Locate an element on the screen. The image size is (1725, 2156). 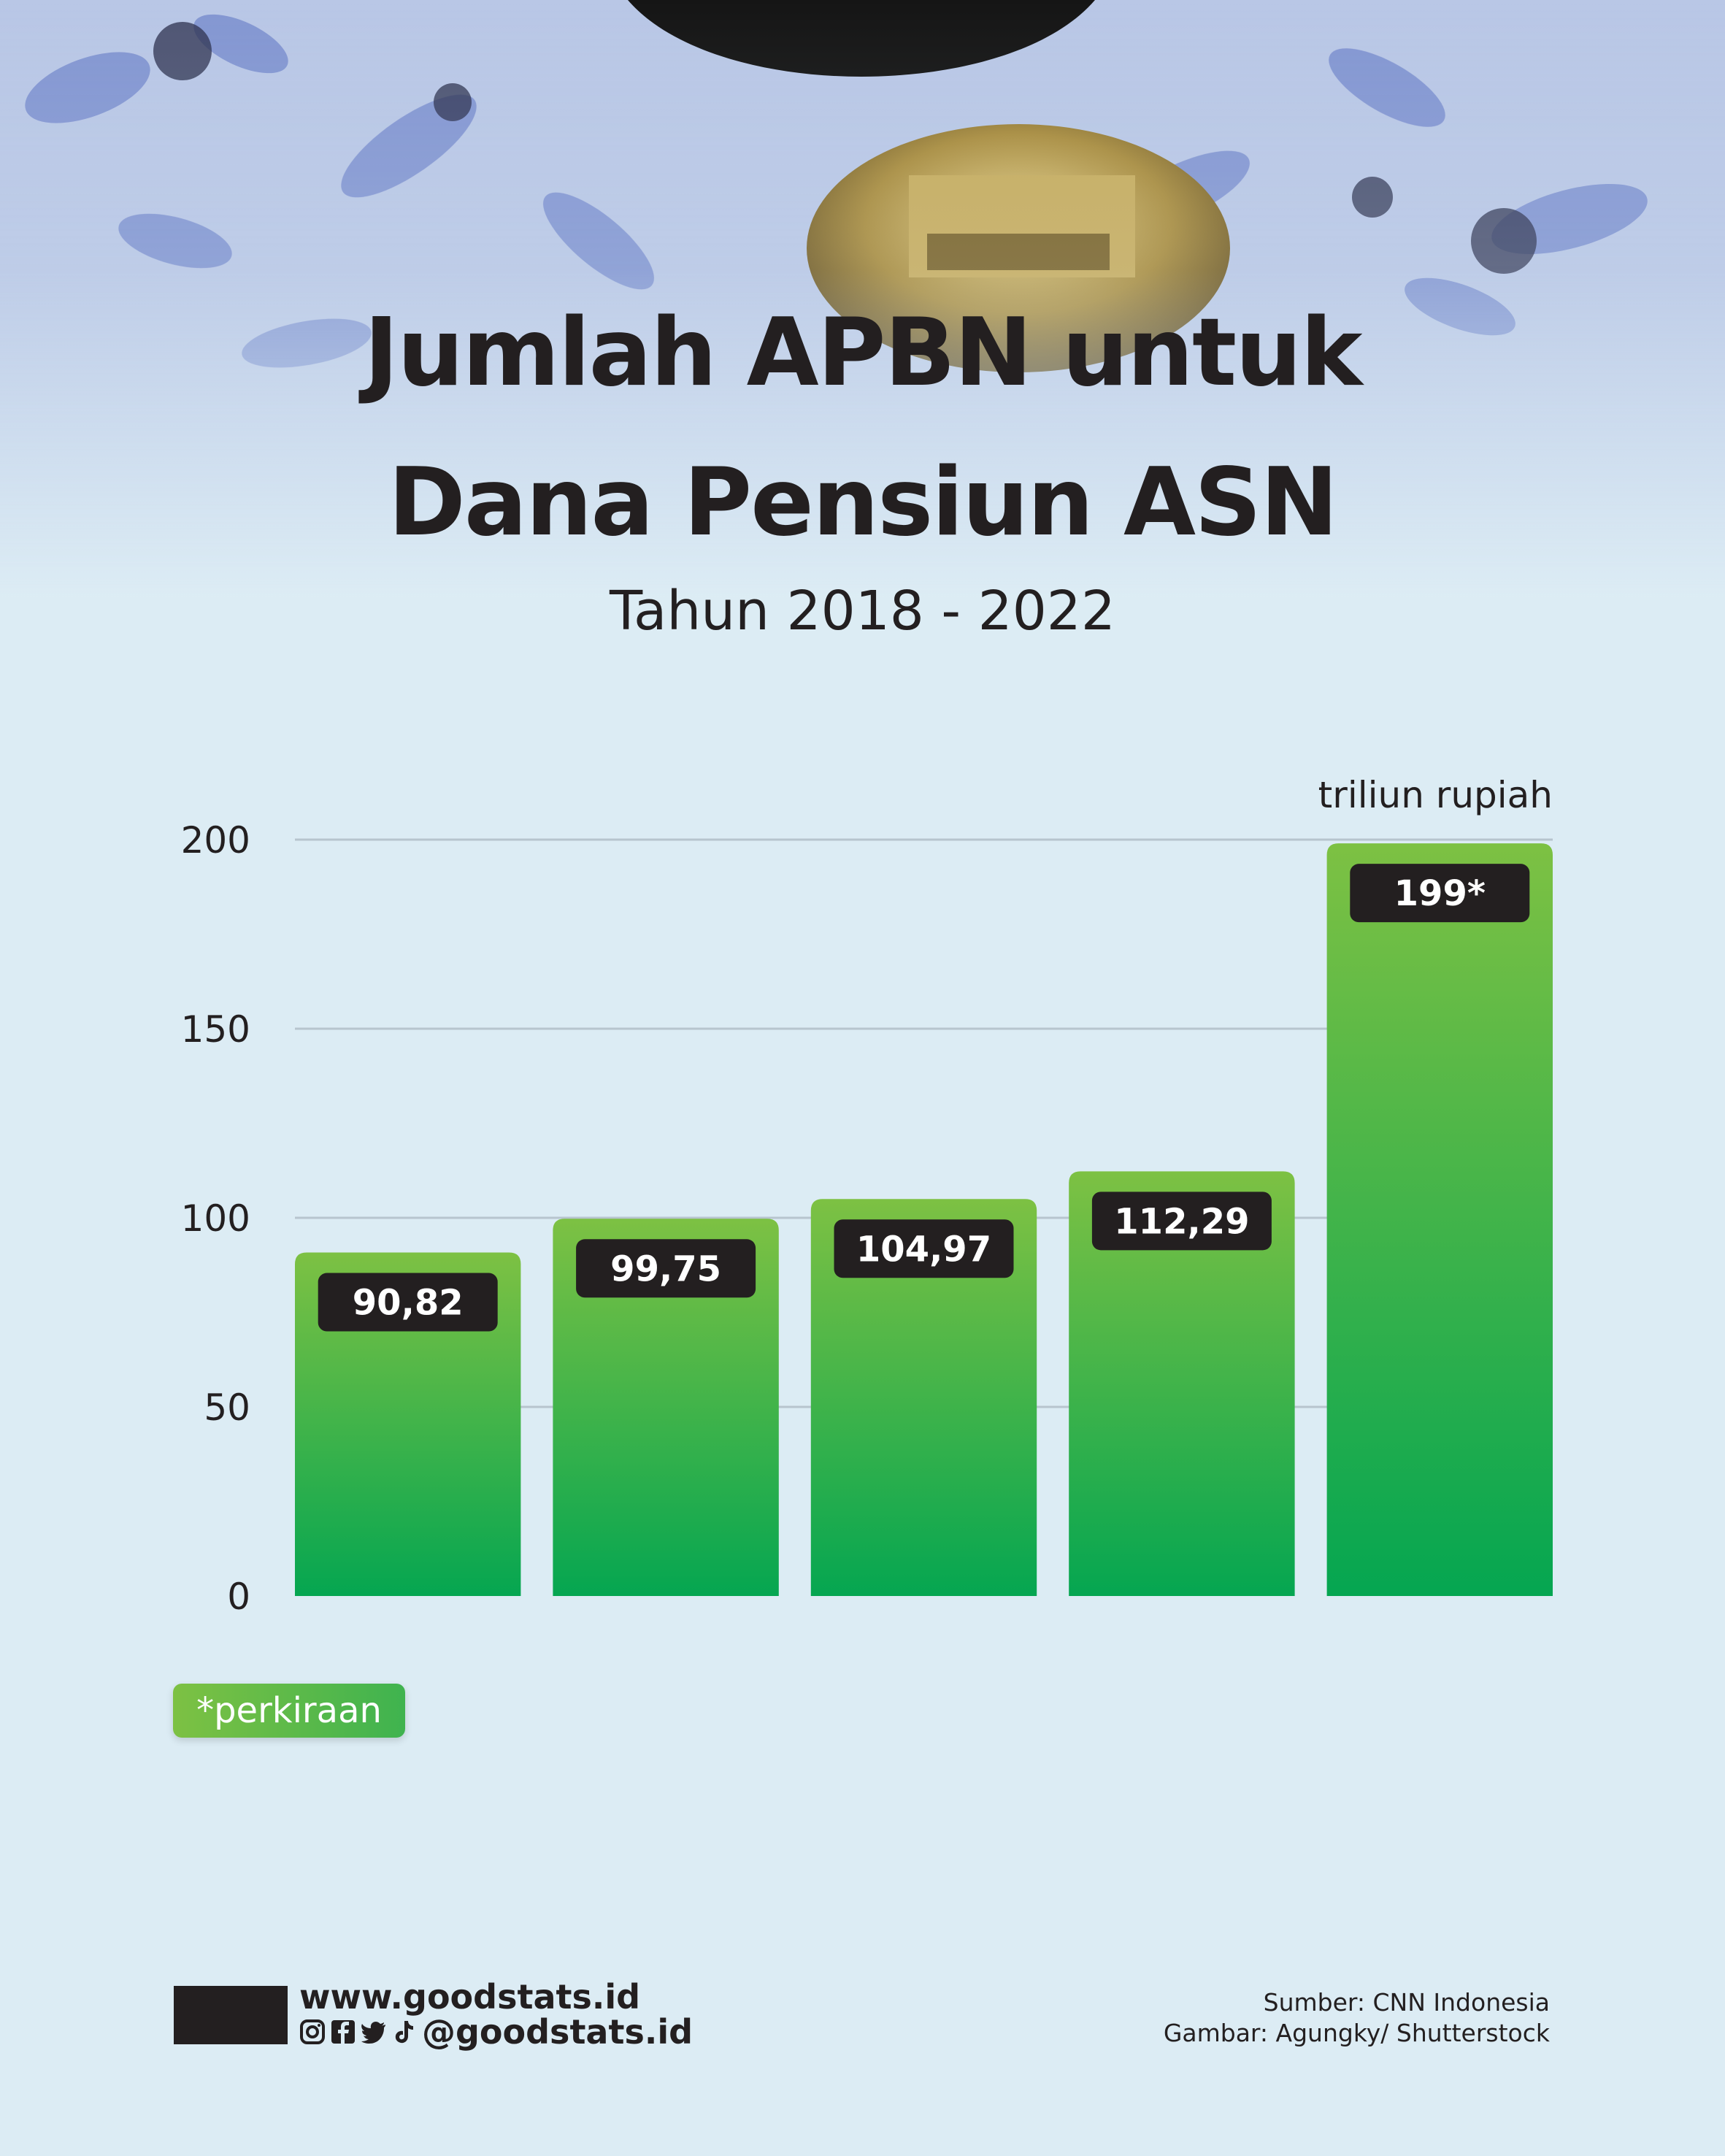
data-label-2022: 199* is located at coordinates (1440, 893).